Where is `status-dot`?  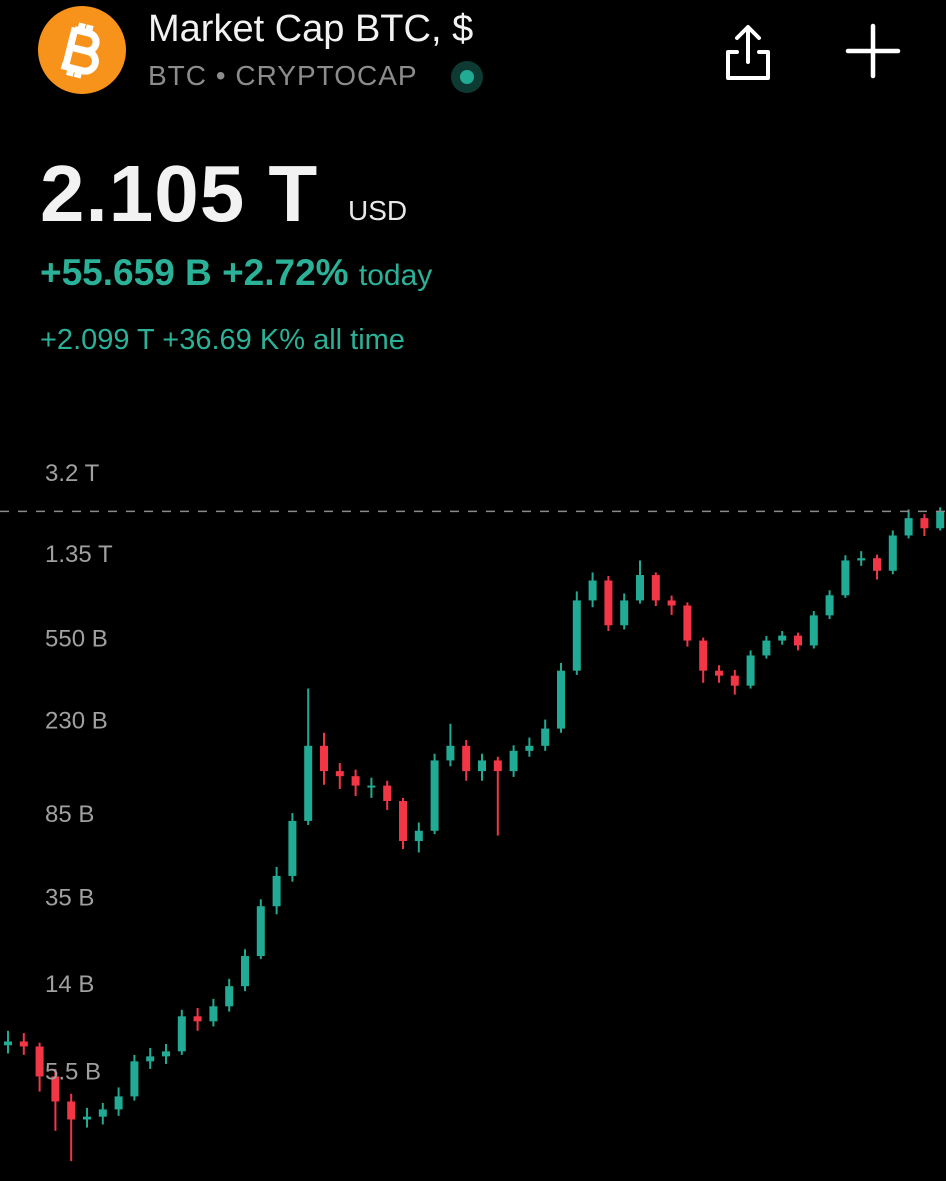 status-dot is located at coordinates (467, 77).